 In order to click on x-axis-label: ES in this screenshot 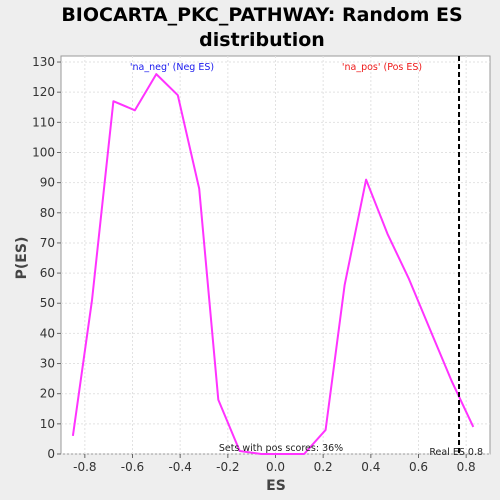, I will do `click(276, 486)`.